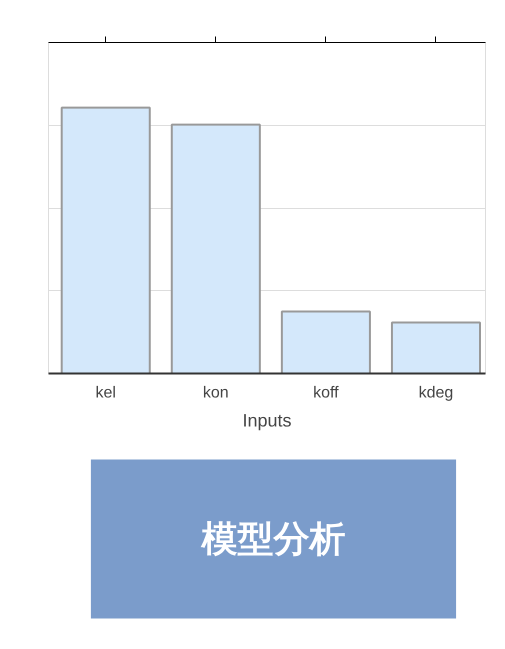 This screenshot has width=505, height=649. What do you see at coordinates (273, 539) in the screenshot?
I see `text: 模型分析` at bounding box center [273, 539].